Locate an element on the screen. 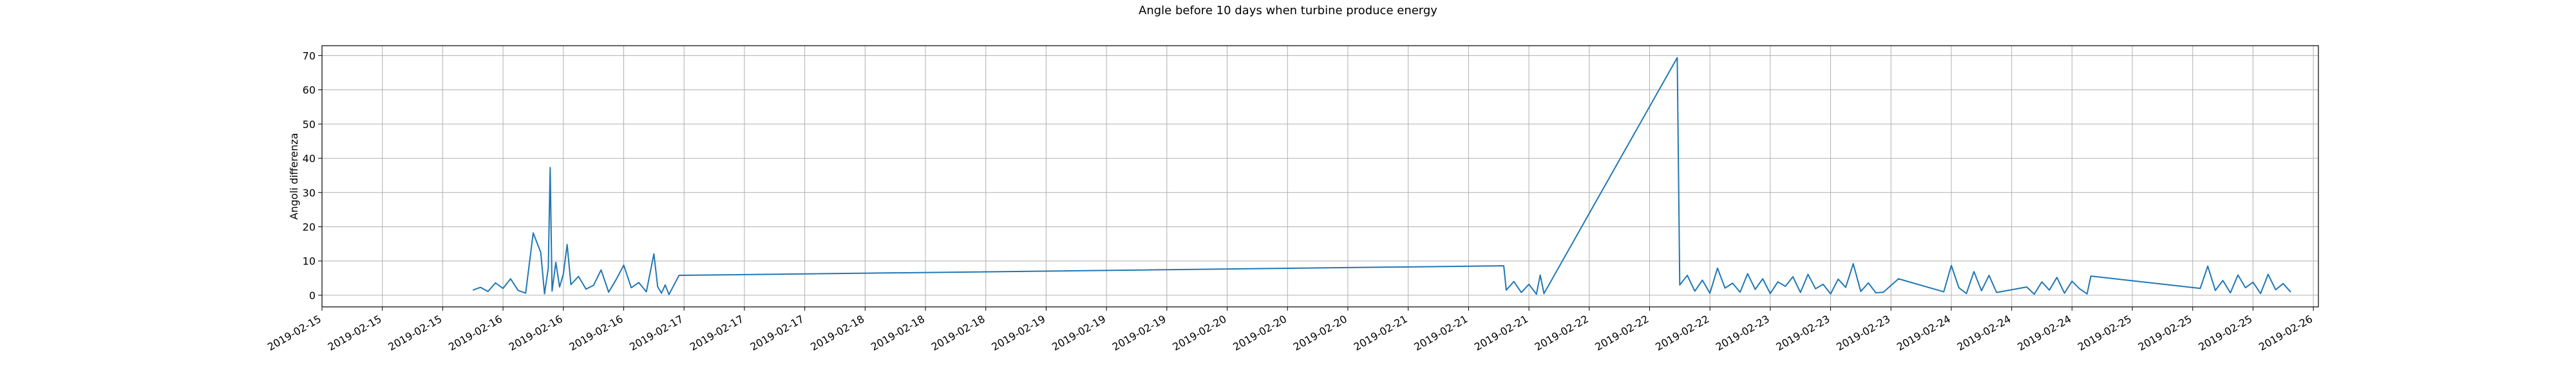 The width and height of the screenshot is (2576, 386). y-tick-label: 20 is located at coordinates (309, 227).